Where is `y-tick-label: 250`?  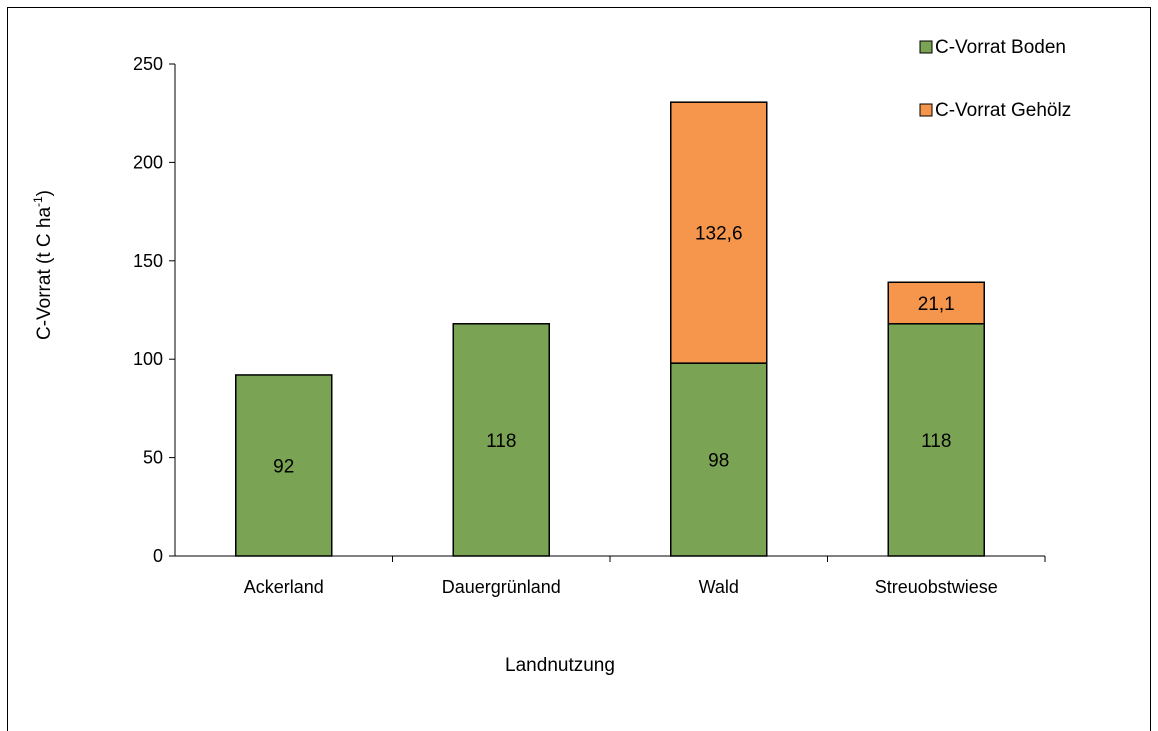
y-tick-label: 250 is located at coordinates (148, 64).